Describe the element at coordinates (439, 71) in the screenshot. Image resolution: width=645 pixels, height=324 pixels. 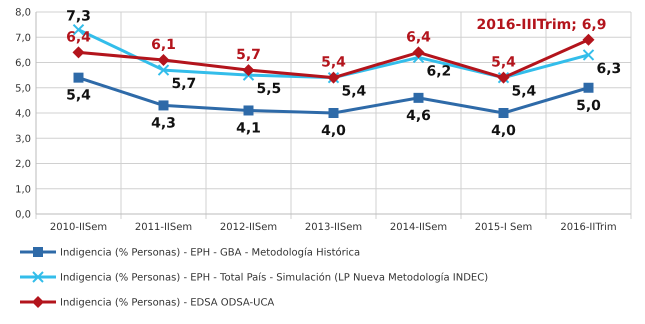
I see `data-label: 6,2` at that location.